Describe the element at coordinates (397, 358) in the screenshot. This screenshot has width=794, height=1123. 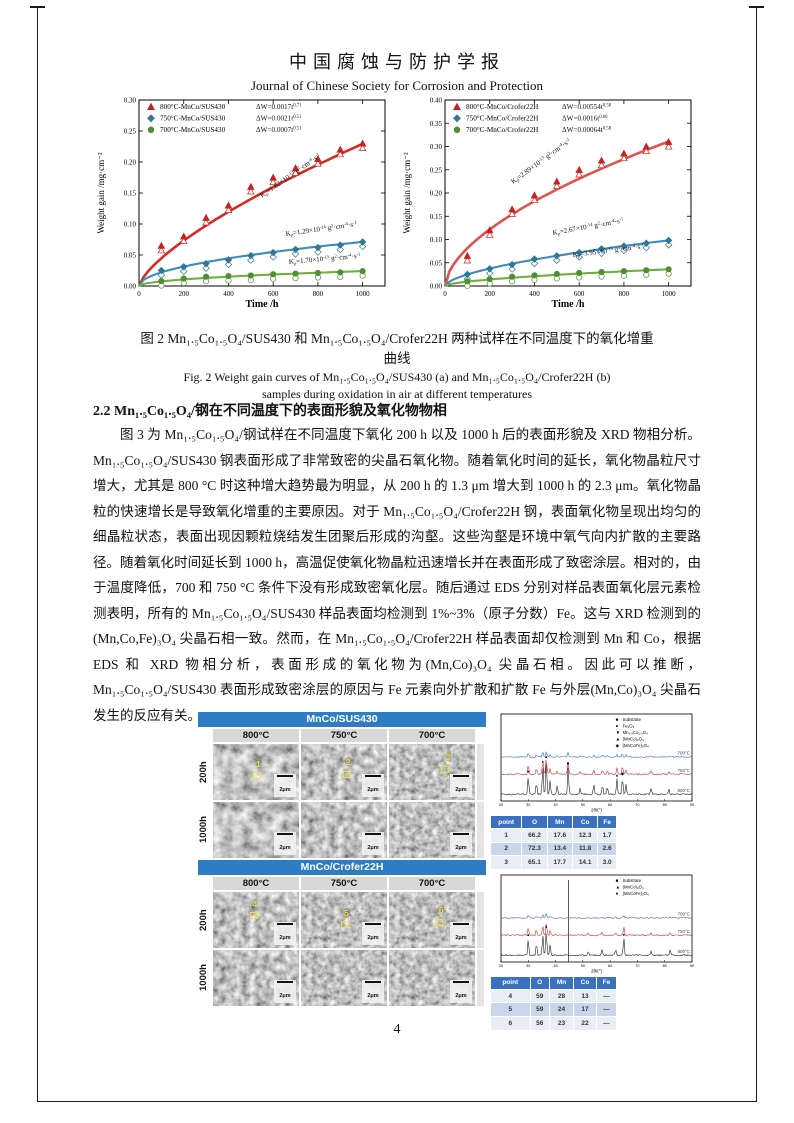
I see `figure2-caption-zh-line2: 曲线` at that location.